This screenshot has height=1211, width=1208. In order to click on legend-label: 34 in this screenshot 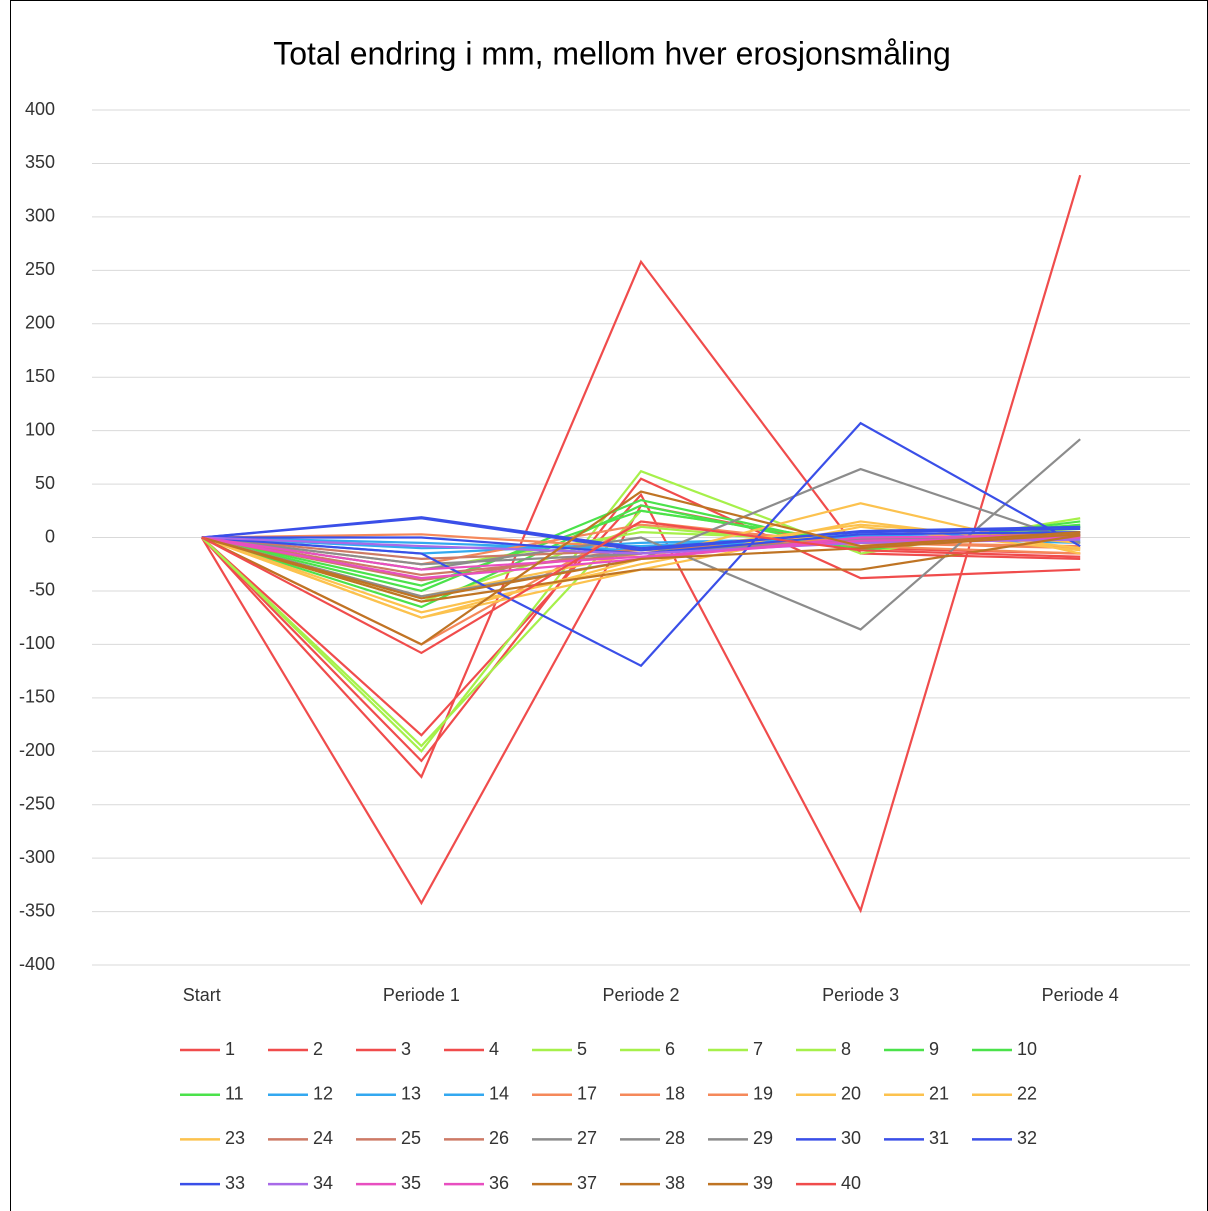, I will do `click(323, 1183)`.